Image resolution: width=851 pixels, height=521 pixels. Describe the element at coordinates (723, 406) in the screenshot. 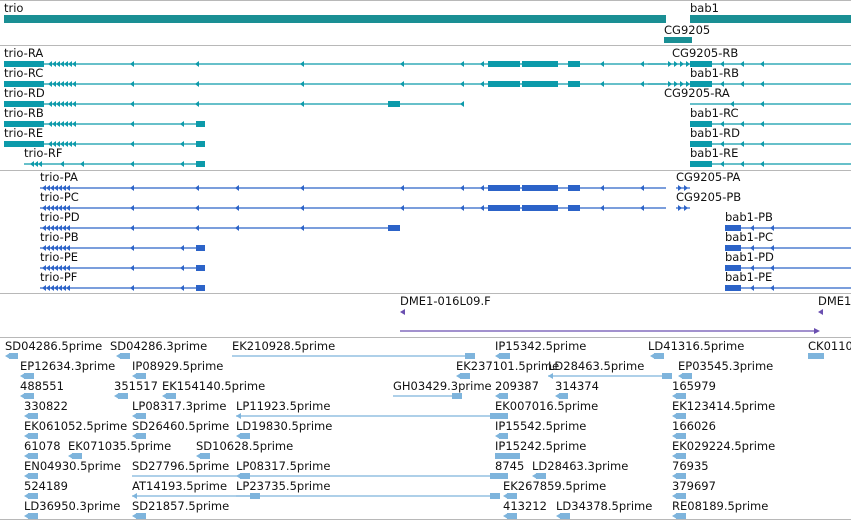

I see `est-label: EK123414.5prime` at that location.